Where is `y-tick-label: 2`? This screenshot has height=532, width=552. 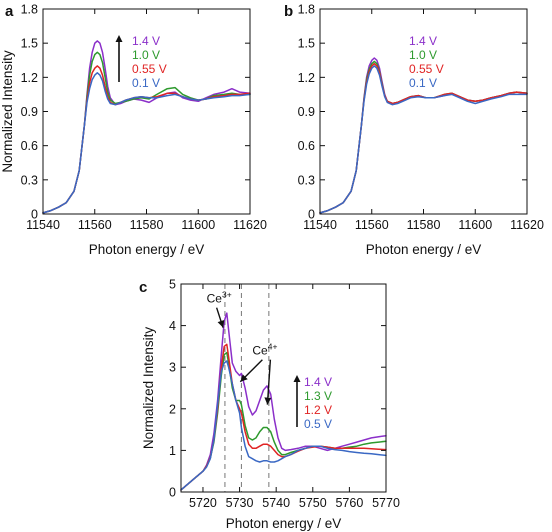 y-tick-label: 2 is located at coordinates (172, 409).